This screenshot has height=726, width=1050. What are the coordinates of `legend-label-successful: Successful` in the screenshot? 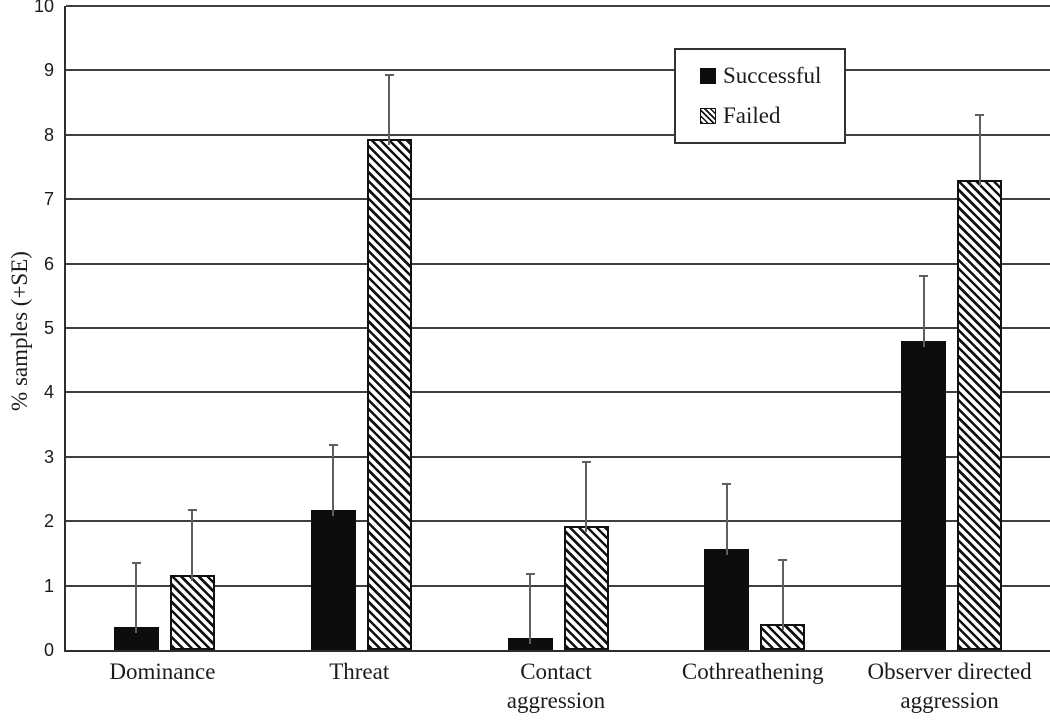 It's located at (772, 75).